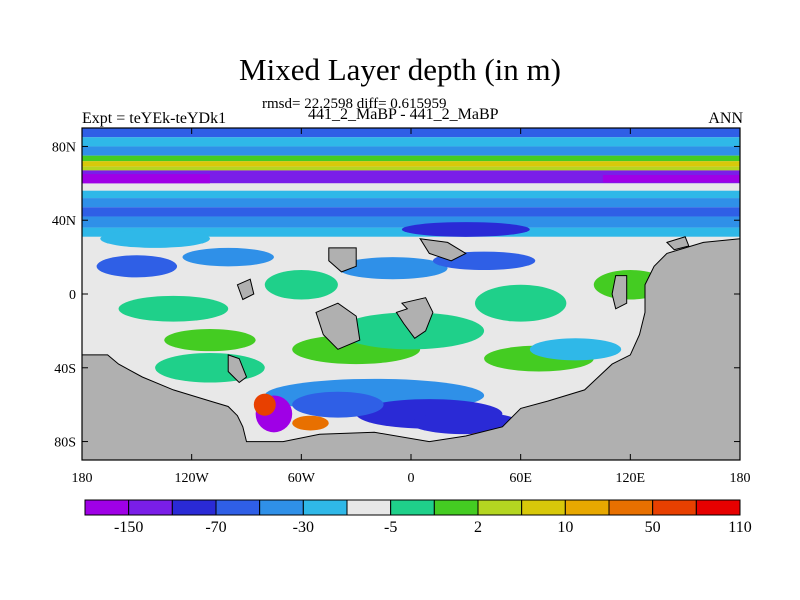 This screenshot has height=600, width=800. What do you see at coordinates (65, 369) in the screenshot?
I see `y-tick-label: 40S` at bounding box center [65, 369].